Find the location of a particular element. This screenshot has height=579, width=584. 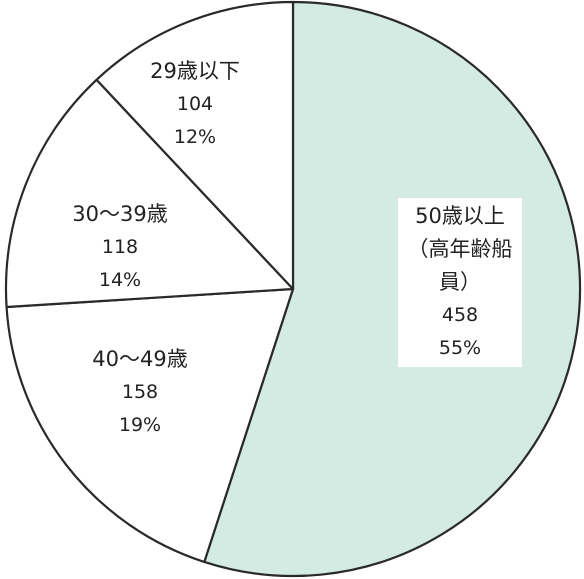

label-text: 50歳以上 （高年齢船員） is located at coordinates (460, 249).